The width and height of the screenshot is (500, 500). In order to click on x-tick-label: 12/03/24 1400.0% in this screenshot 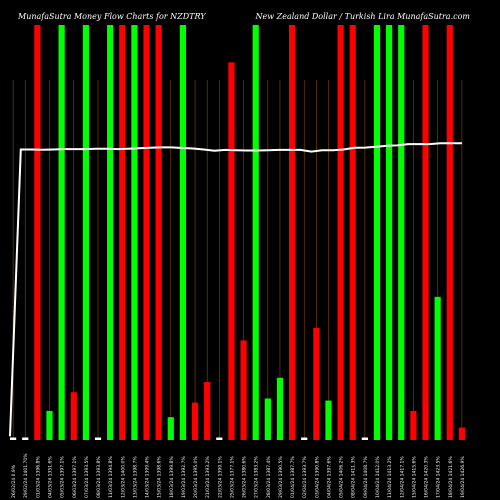, I will do `click(123, 477)`.